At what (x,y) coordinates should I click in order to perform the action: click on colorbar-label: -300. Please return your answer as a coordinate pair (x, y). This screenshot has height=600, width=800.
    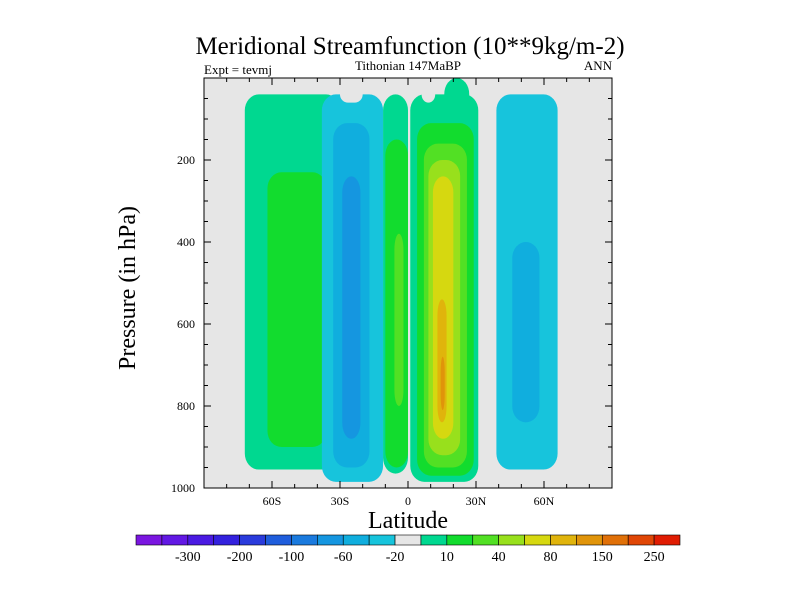
    Looking at the image, I should click on (188, 557).